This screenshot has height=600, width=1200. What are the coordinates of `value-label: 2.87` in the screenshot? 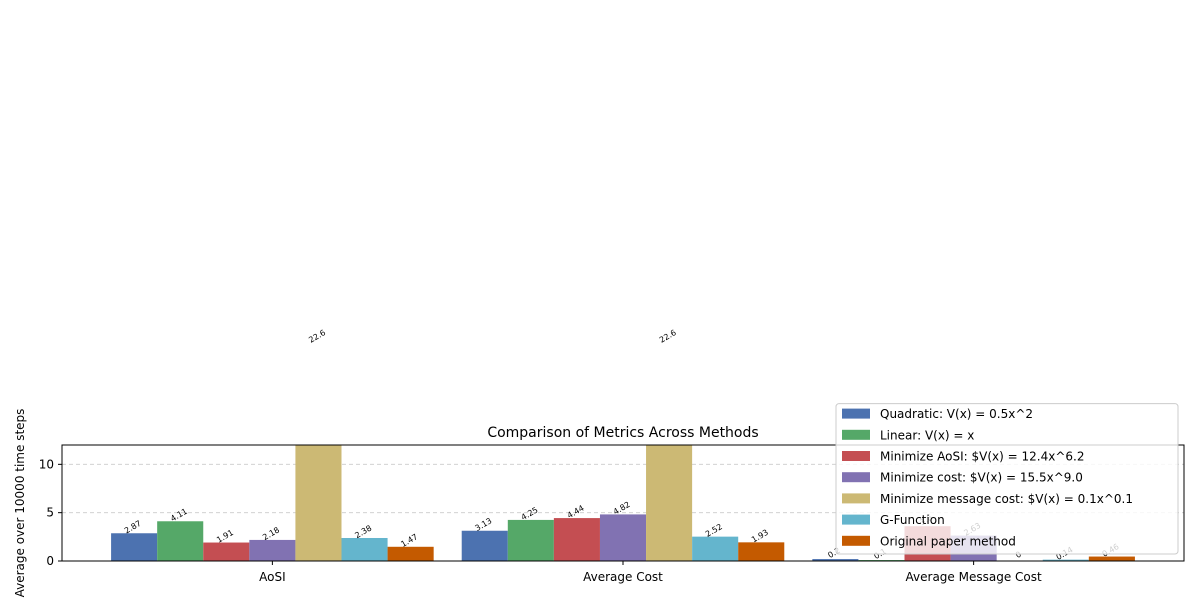 It's located at (133, 527).